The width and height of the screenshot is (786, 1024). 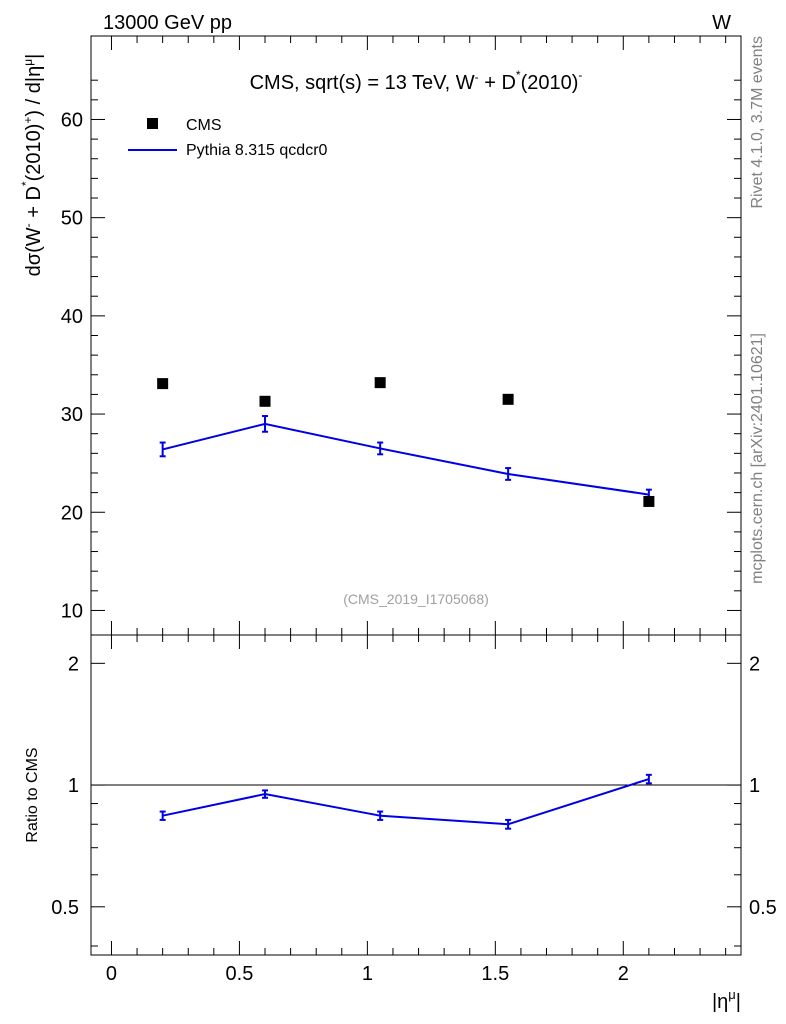 What do you see at coordinates (754, 664) in the screenshot?
I see `ratio-y-tick-label-right: 2` at bounding box center [754, 664].